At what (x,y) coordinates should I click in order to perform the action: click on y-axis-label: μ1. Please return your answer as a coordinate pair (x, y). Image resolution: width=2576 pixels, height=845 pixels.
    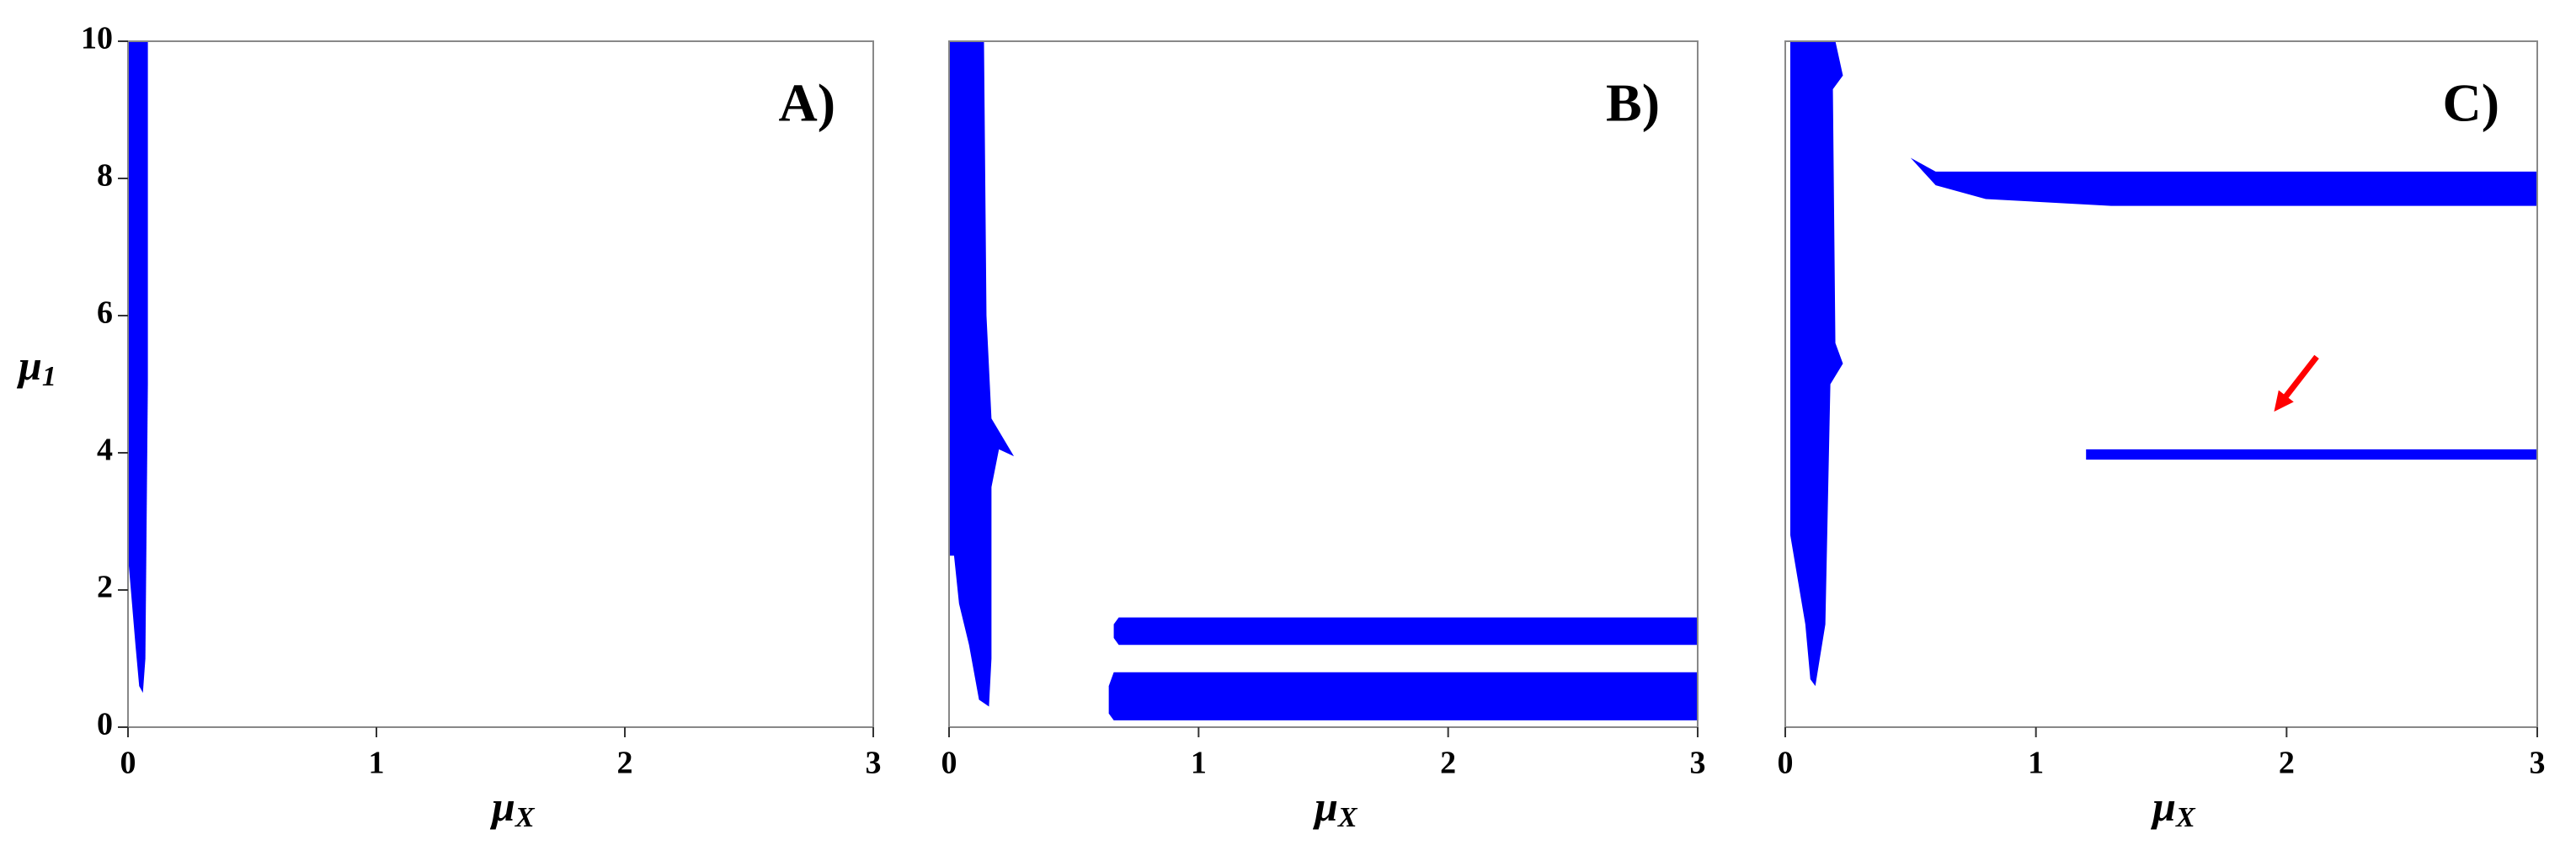
    Looking at the image, I should click on (36, 367).